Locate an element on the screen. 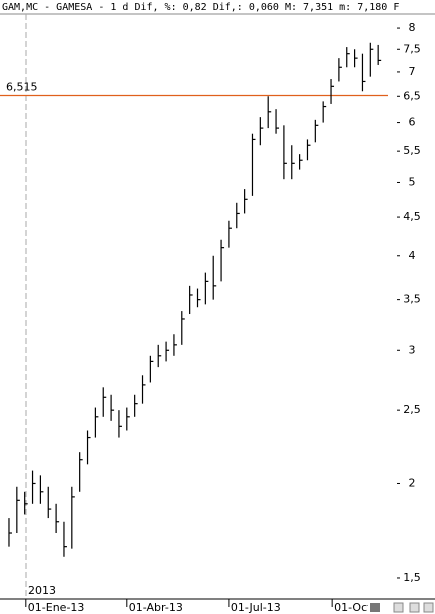 The height and width of the screenshot is (614, 435). year-label: 2013 is located at coordinates (42, 590).